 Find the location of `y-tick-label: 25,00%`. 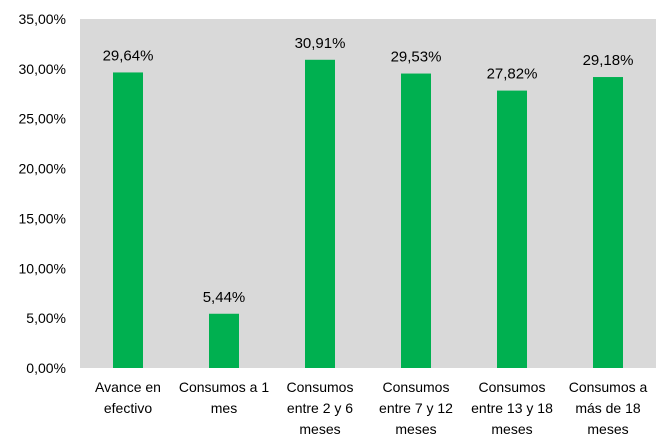

y-tick-label: 25,00% is located at coordinates (42, 119).